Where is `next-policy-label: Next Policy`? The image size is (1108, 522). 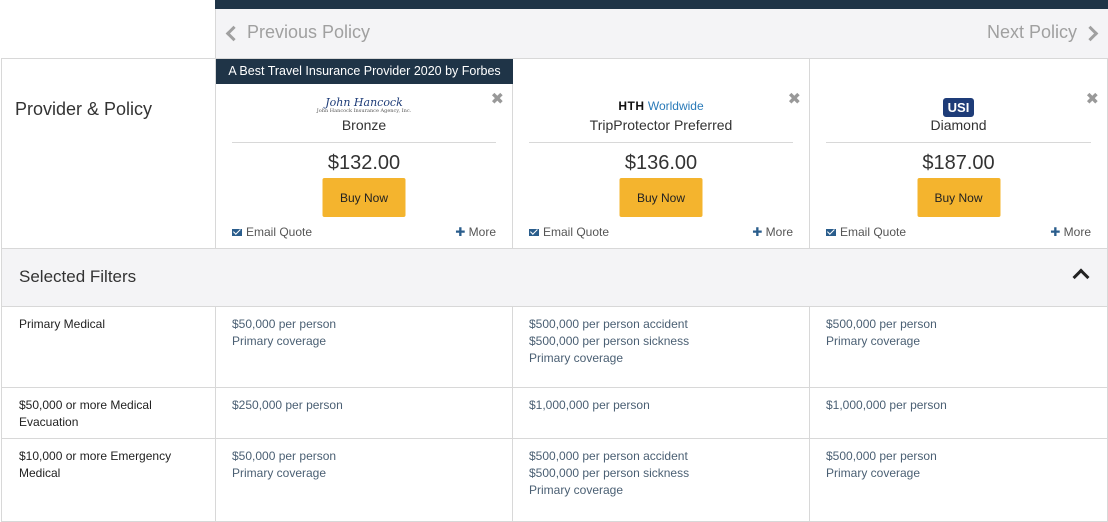
next-policy-label: Next Policy is located at coordinates (1031, 32).